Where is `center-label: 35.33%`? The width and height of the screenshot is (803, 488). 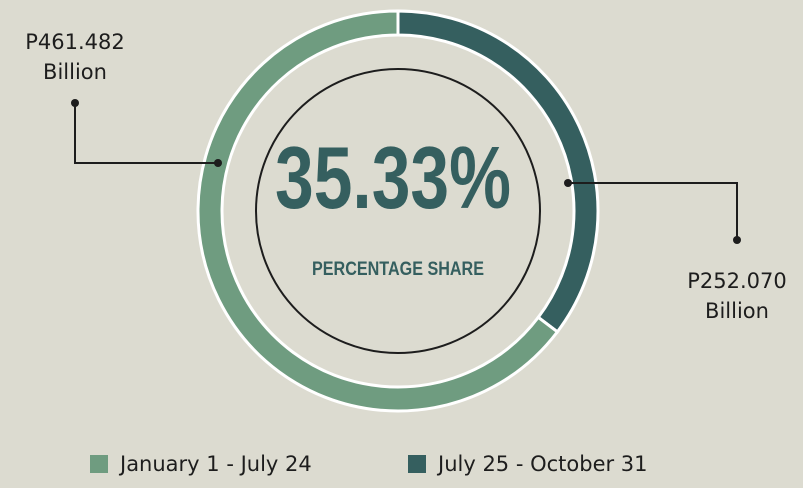 center-label: 35.33% is located at coordinates (393, 177).